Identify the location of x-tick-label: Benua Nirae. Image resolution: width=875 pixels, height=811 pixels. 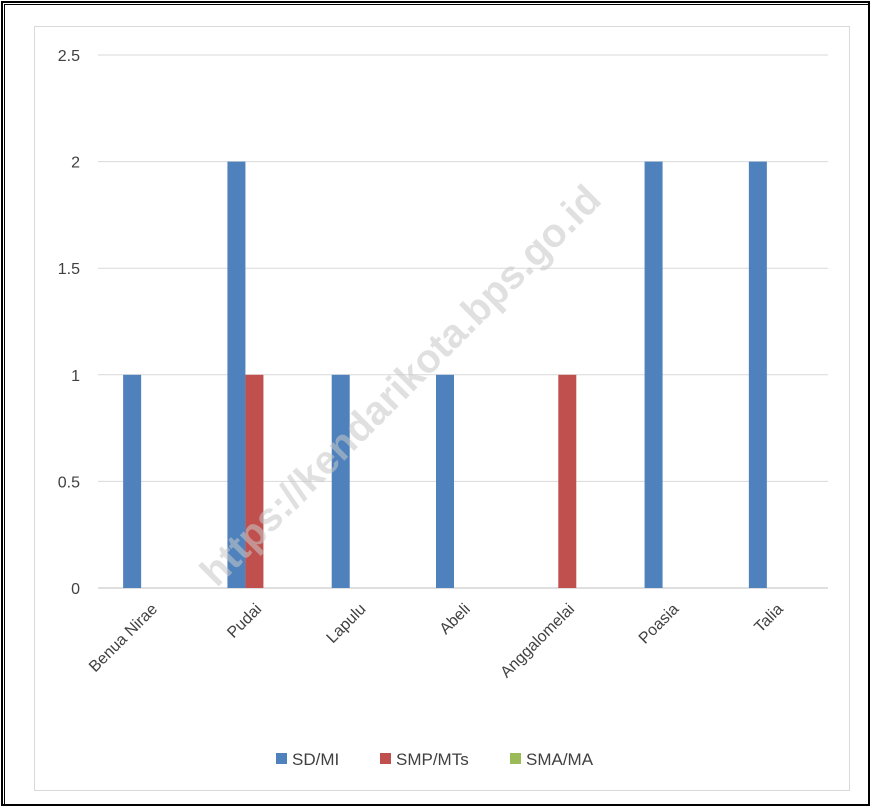
(123, 638).